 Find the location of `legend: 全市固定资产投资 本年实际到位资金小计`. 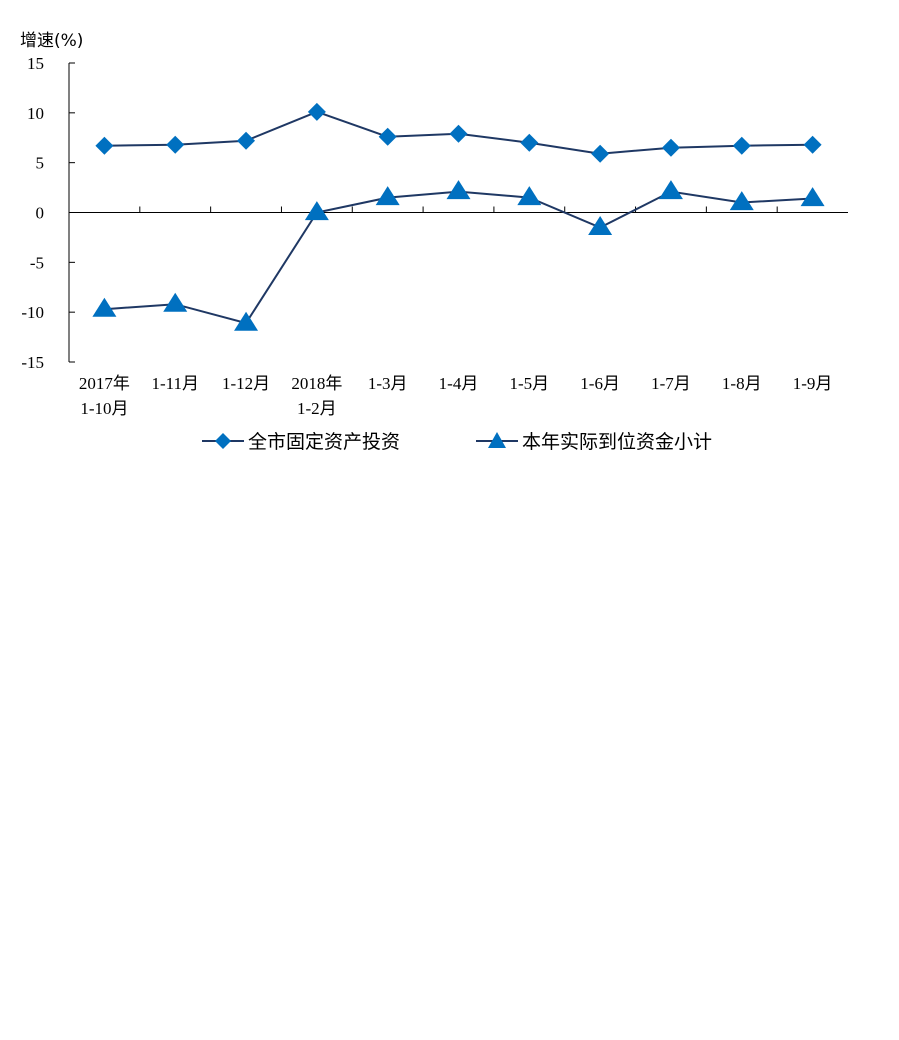

legend: 全市固定资产投资 本年实际到位资金小计 is located at coordinates (457, 442).